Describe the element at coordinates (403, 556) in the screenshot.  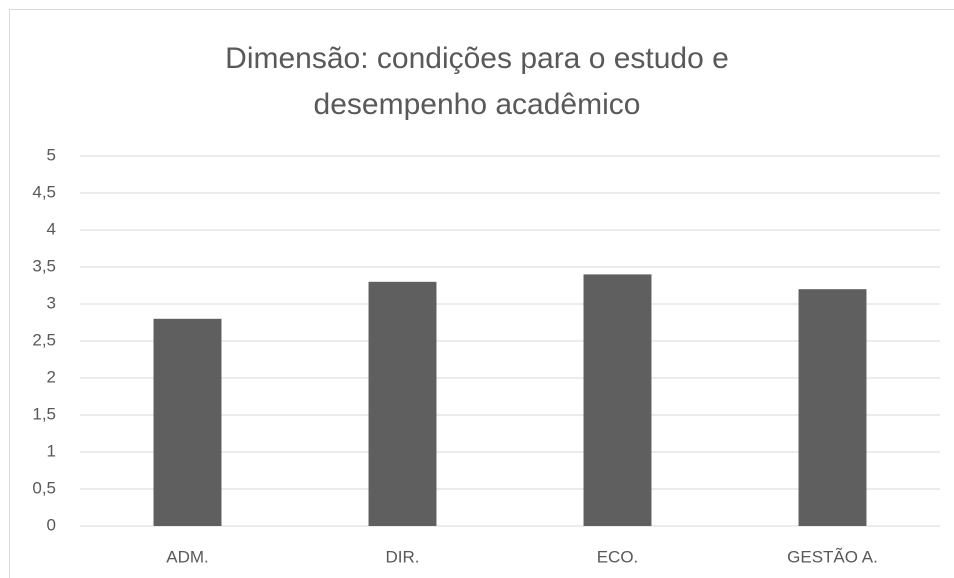
I see `x-tick-label: DIR.` at that location.